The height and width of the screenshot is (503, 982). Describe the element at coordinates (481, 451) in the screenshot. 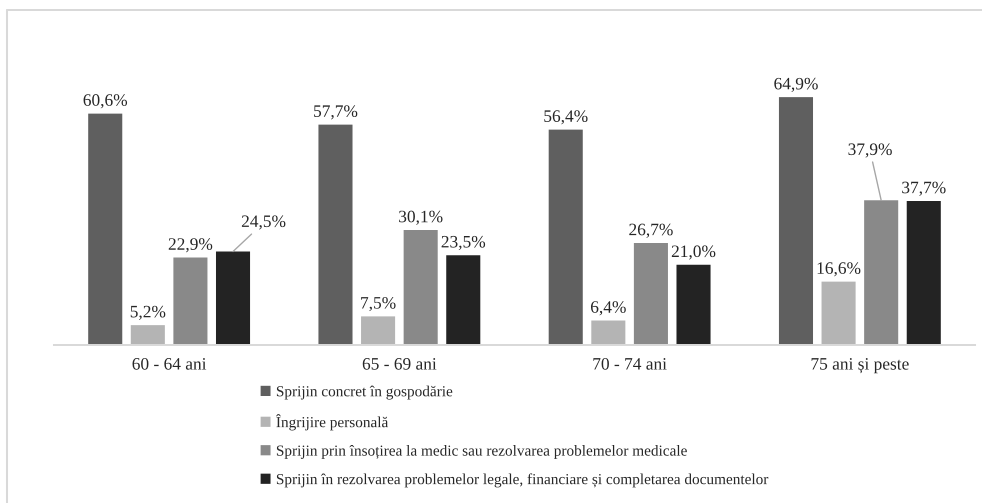

I see `legend-label: Sprijin prin însoțirea la medic sau rezolvarea problemelor medicale` at that location.